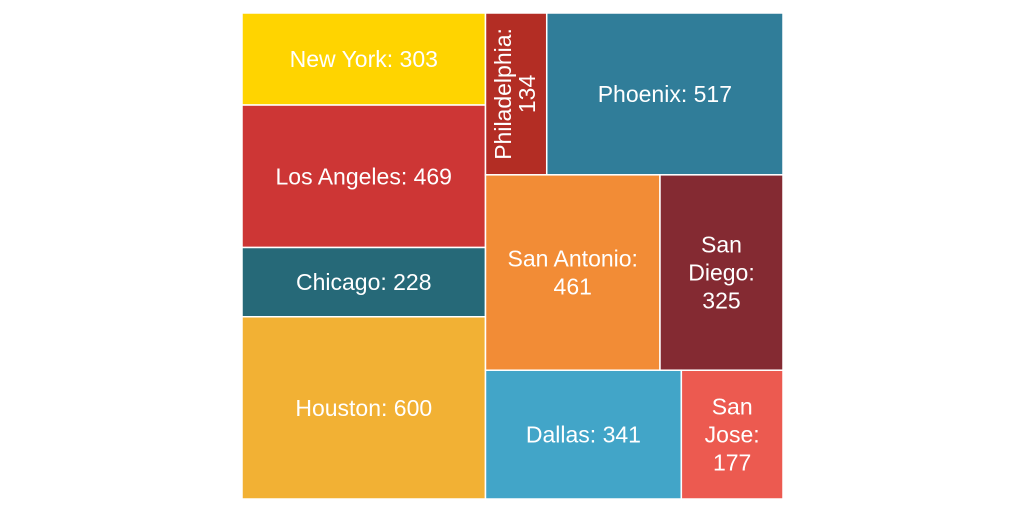 The image size is (1024, 512). I want to click on treemap-label-new-york: New York: 303, so click(364, 59).